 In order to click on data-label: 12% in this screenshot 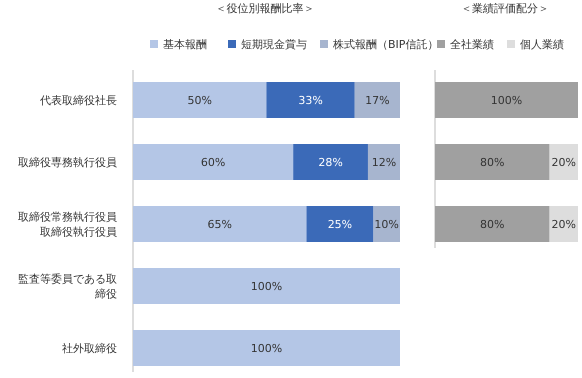, I will do `click(384, 162)`.